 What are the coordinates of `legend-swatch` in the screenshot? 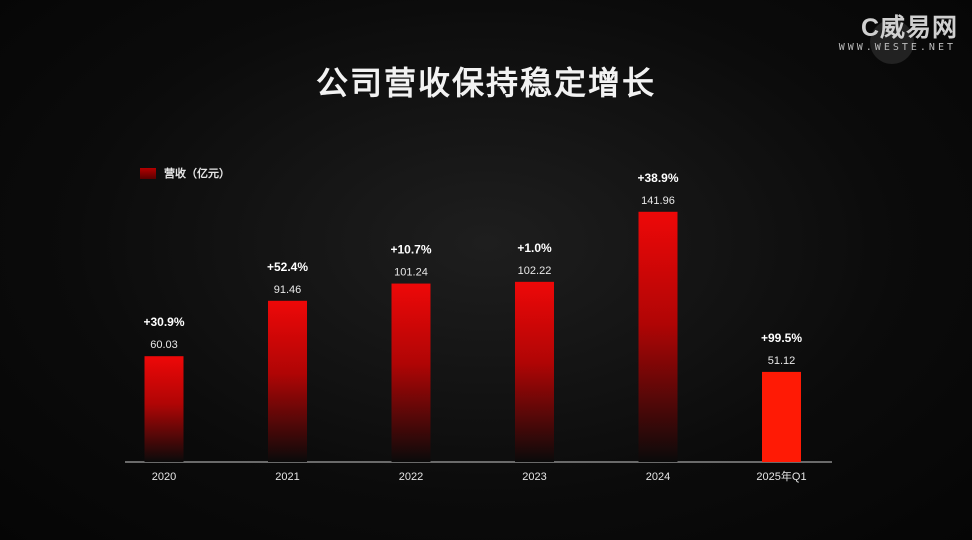 It's located at (148, 173).